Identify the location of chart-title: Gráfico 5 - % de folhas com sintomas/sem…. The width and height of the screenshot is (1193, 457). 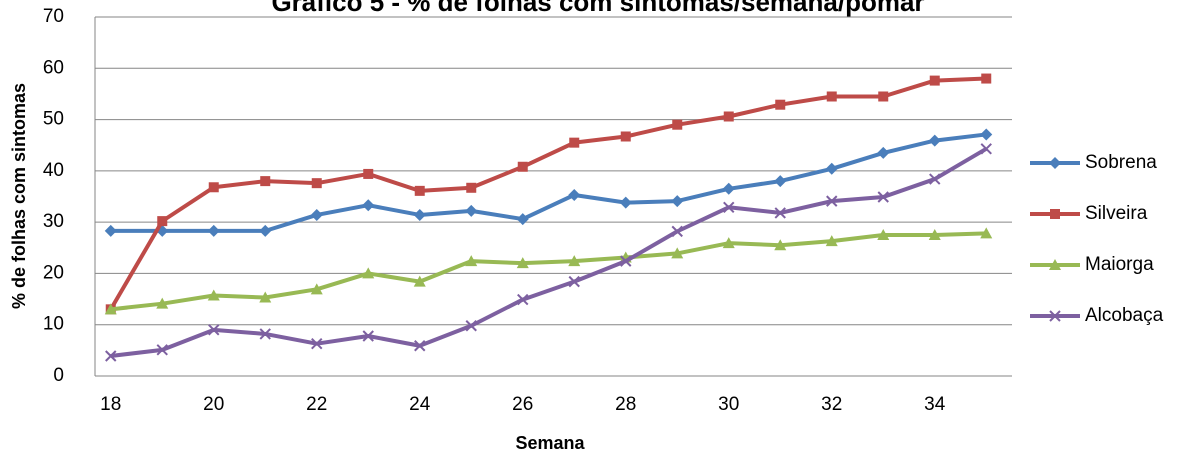
(597, 8).